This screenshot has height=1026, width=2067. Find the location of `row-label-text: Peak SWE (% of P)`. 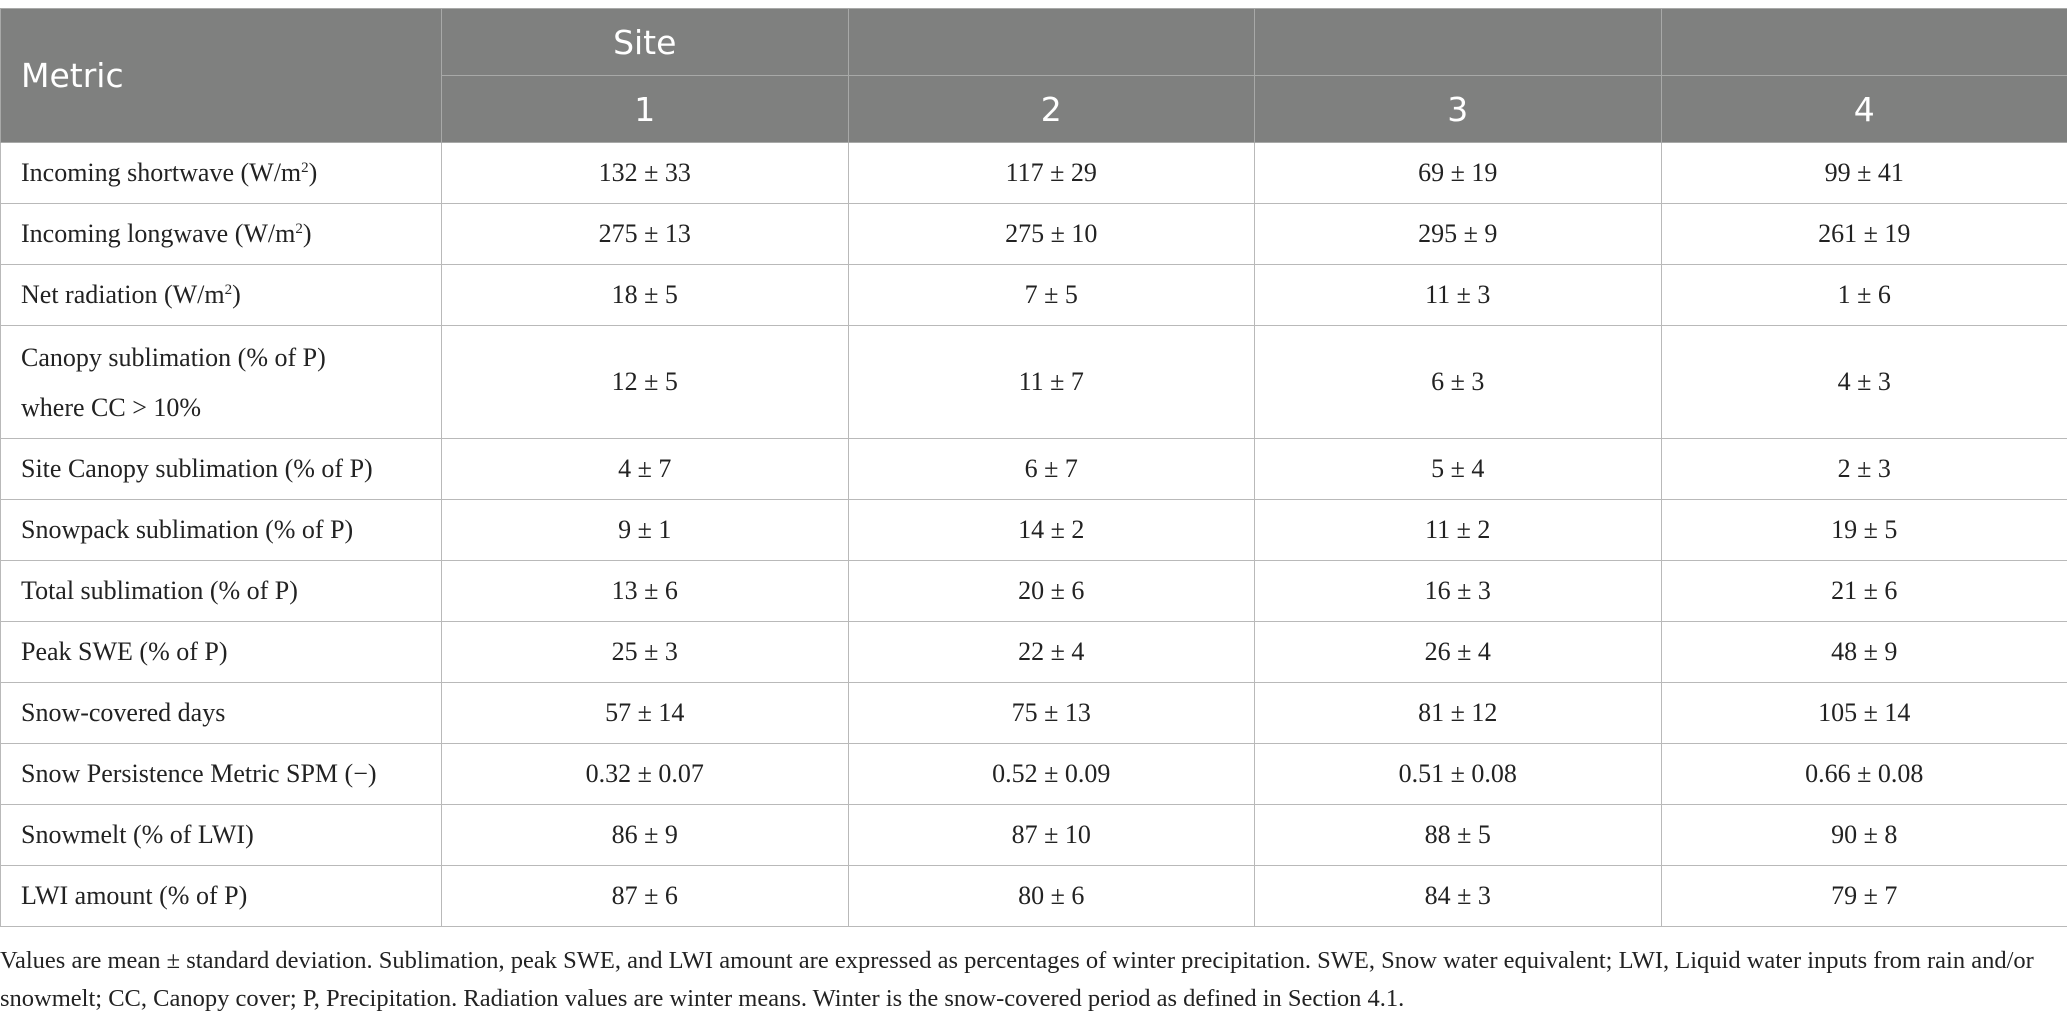

row-label-text: Peak SWE (% of P) is located at coordinates (124, 651).